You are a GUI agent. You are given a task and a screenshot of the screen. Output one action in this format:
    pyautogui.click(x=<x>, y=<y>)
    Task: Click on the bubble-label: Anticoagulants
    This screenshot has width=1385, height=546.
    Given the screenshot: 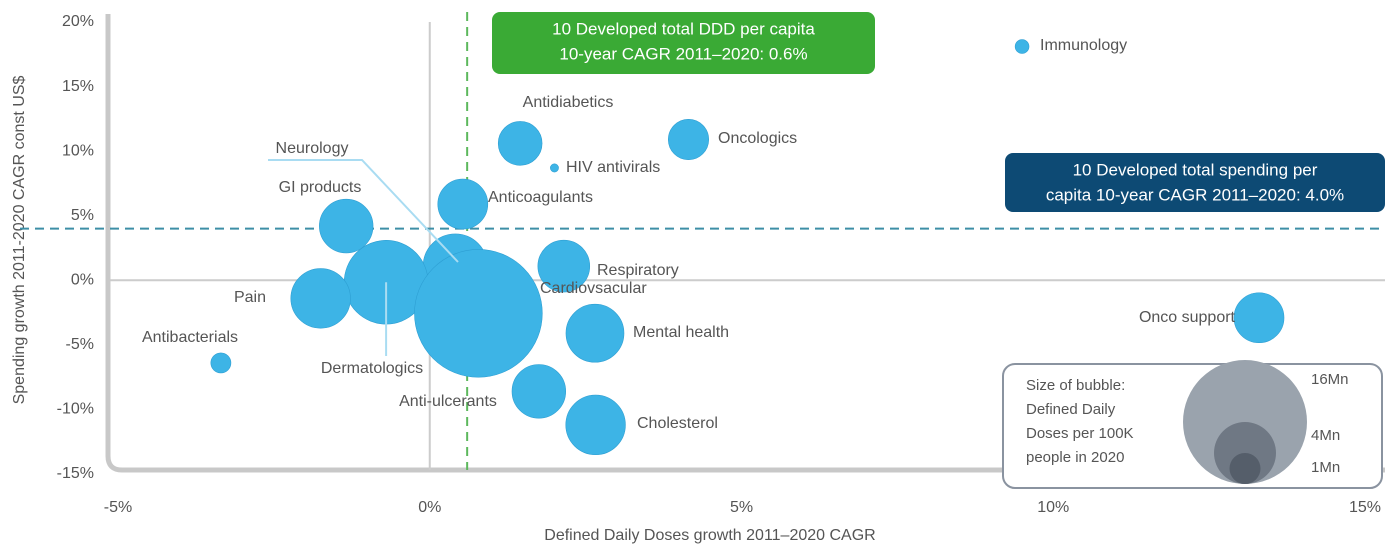 What is the action you would take?
    pyautogui.click(x=540, y=197)
    